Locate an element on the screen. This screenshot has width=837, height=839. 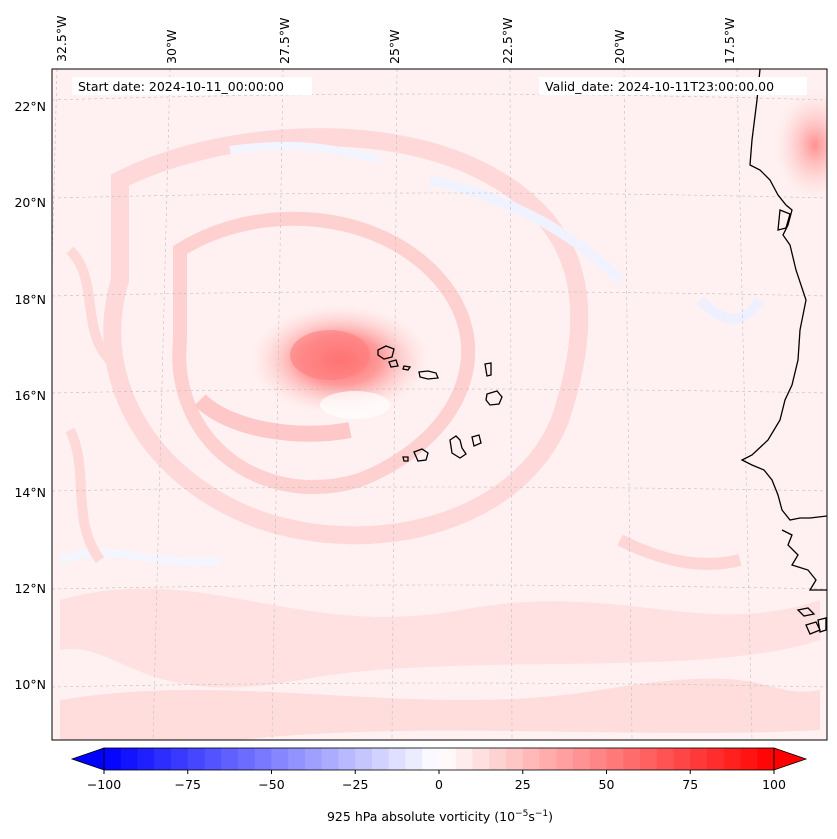
island-santiago is located at coordinates (458, 447).